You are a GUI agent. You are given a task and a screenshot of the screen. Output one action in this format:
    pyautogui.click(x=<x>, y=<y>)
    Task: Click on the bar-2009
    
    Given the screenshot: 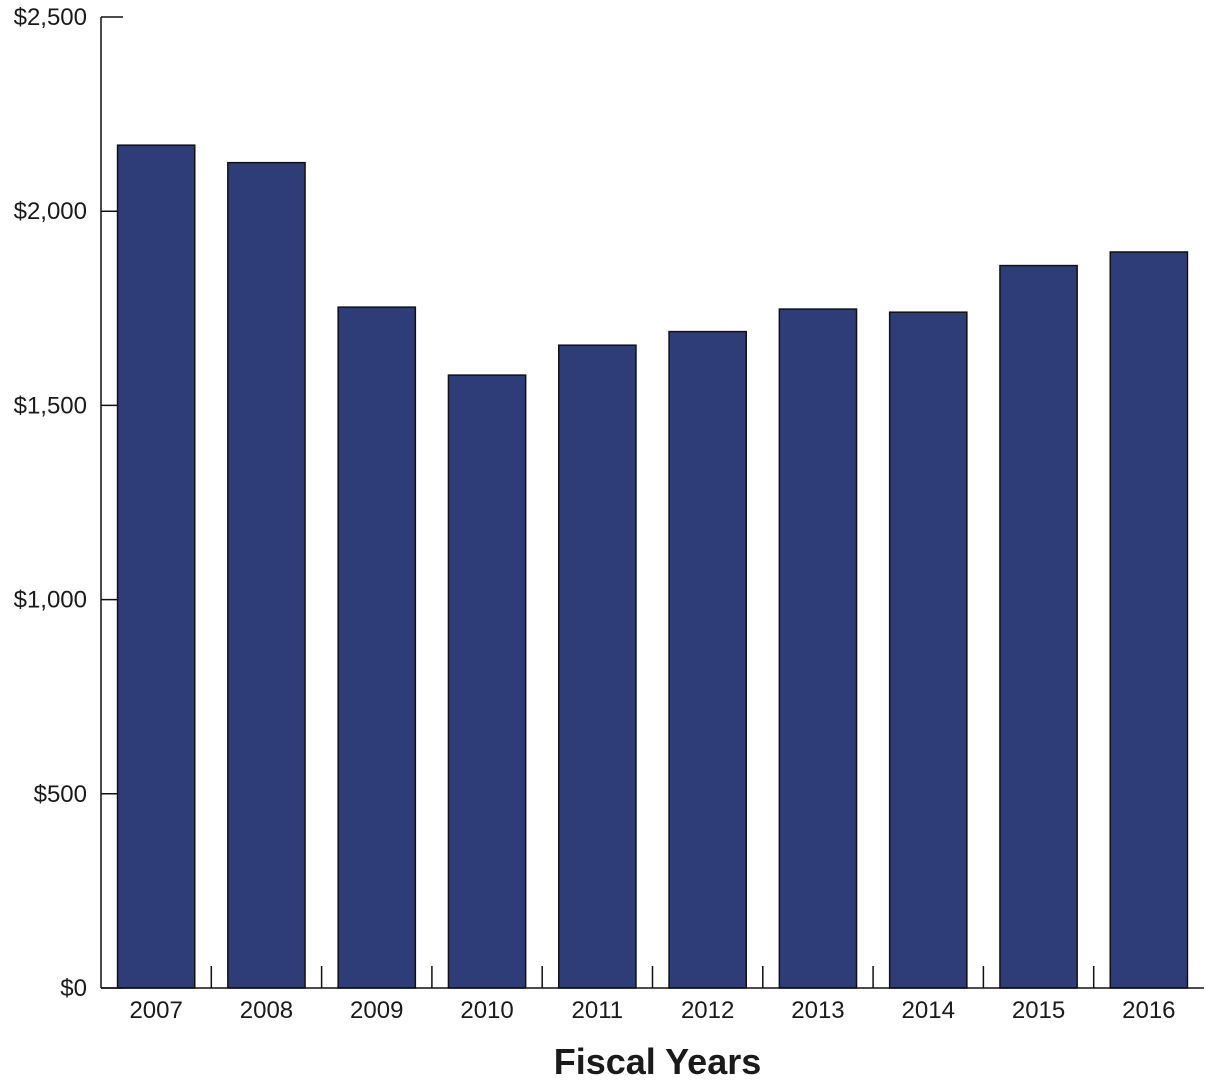 What is the action you would take?
    pyautogui.click(x=377, y=647)
    